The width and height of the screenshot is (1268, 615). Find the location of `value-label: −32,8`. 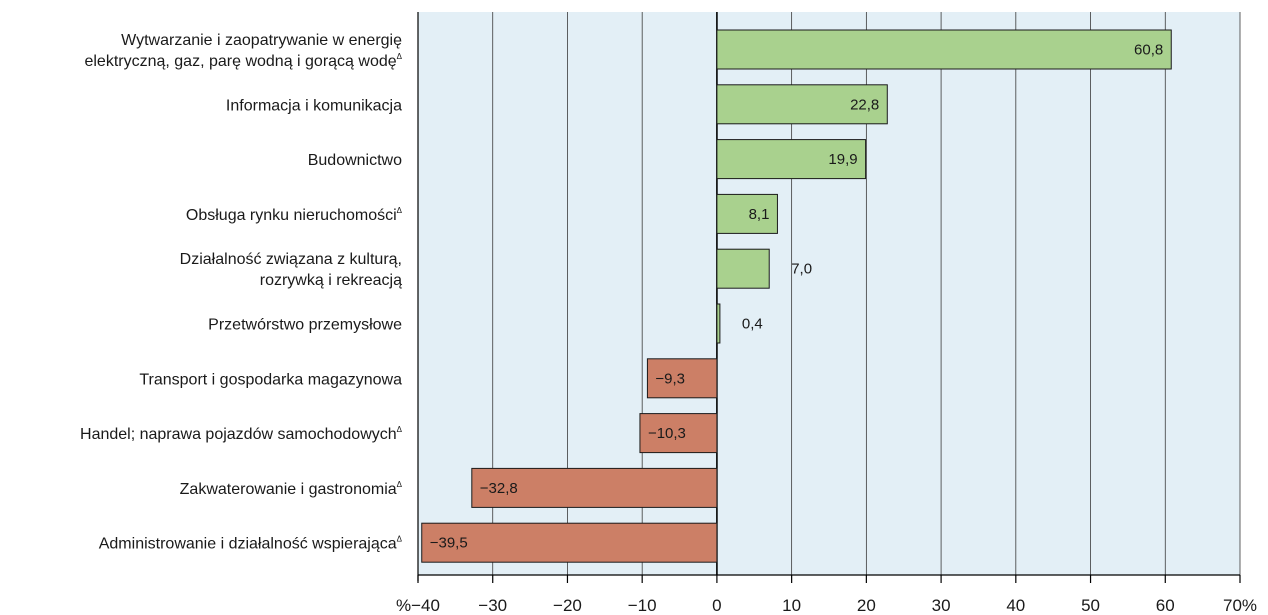

value-label: −32,8 is located at coordinates (499, 488).